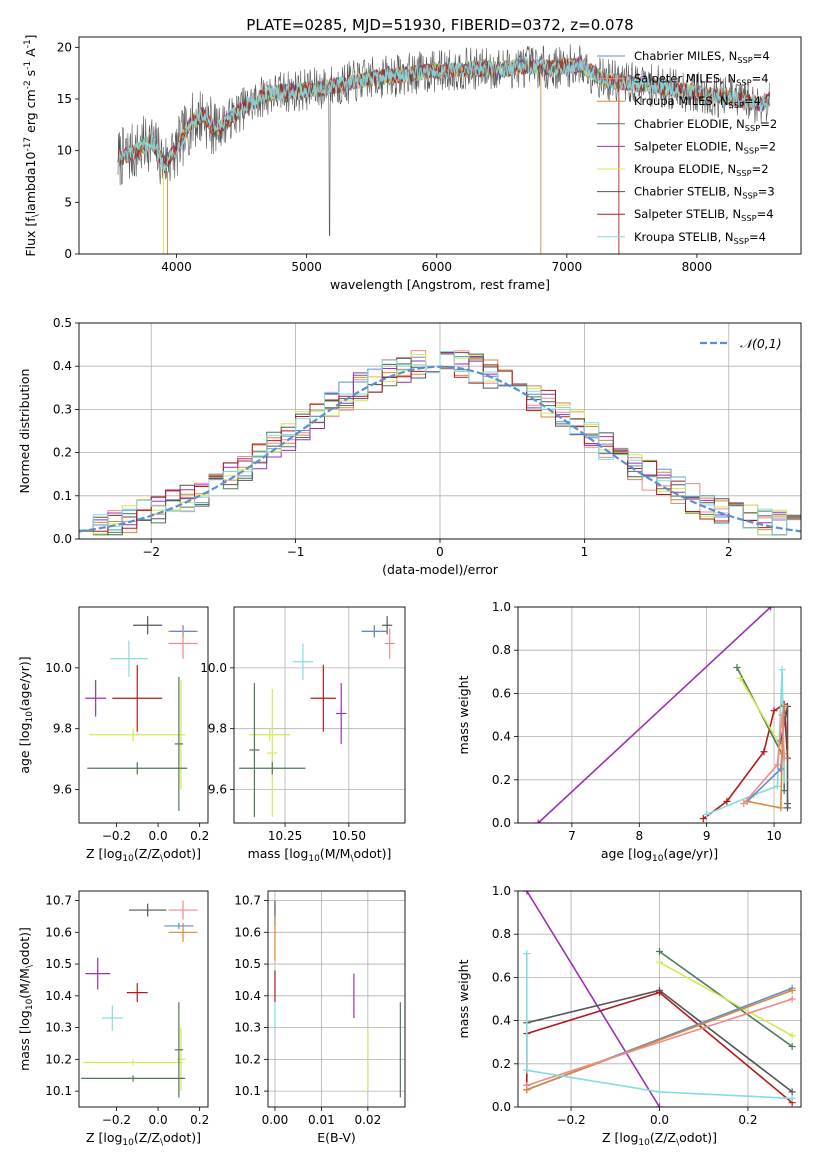 Image resolution: width=819 pixels, height=1170 pixels. I want to click on residuals-xlabel: (data-model)/error, so click(440, 569).